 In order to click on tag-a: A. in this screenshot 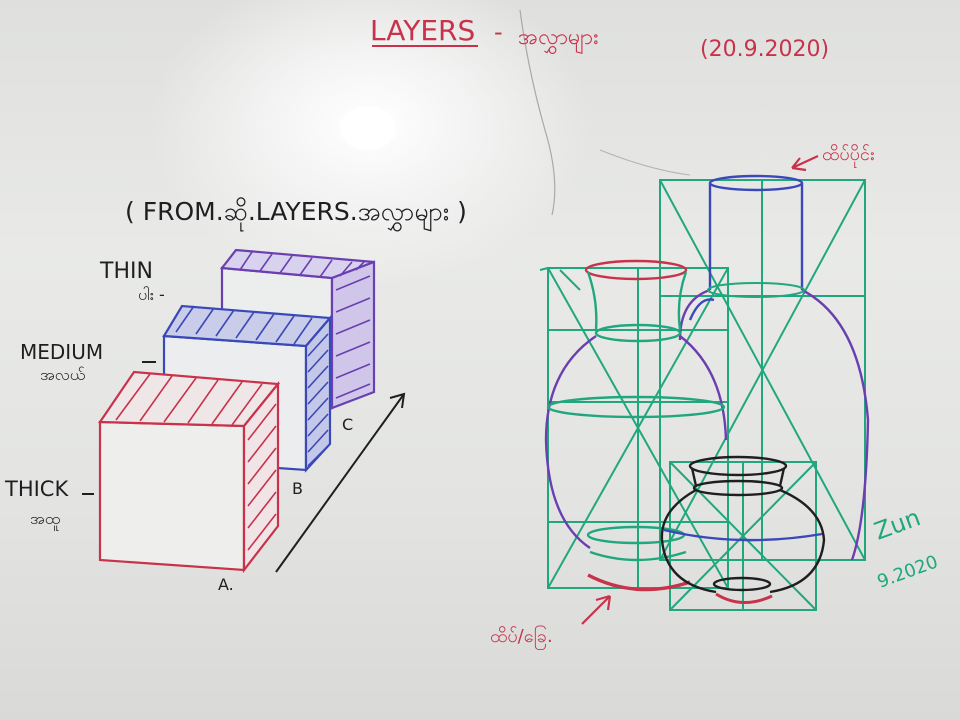, I will do `click(226, 584)`.